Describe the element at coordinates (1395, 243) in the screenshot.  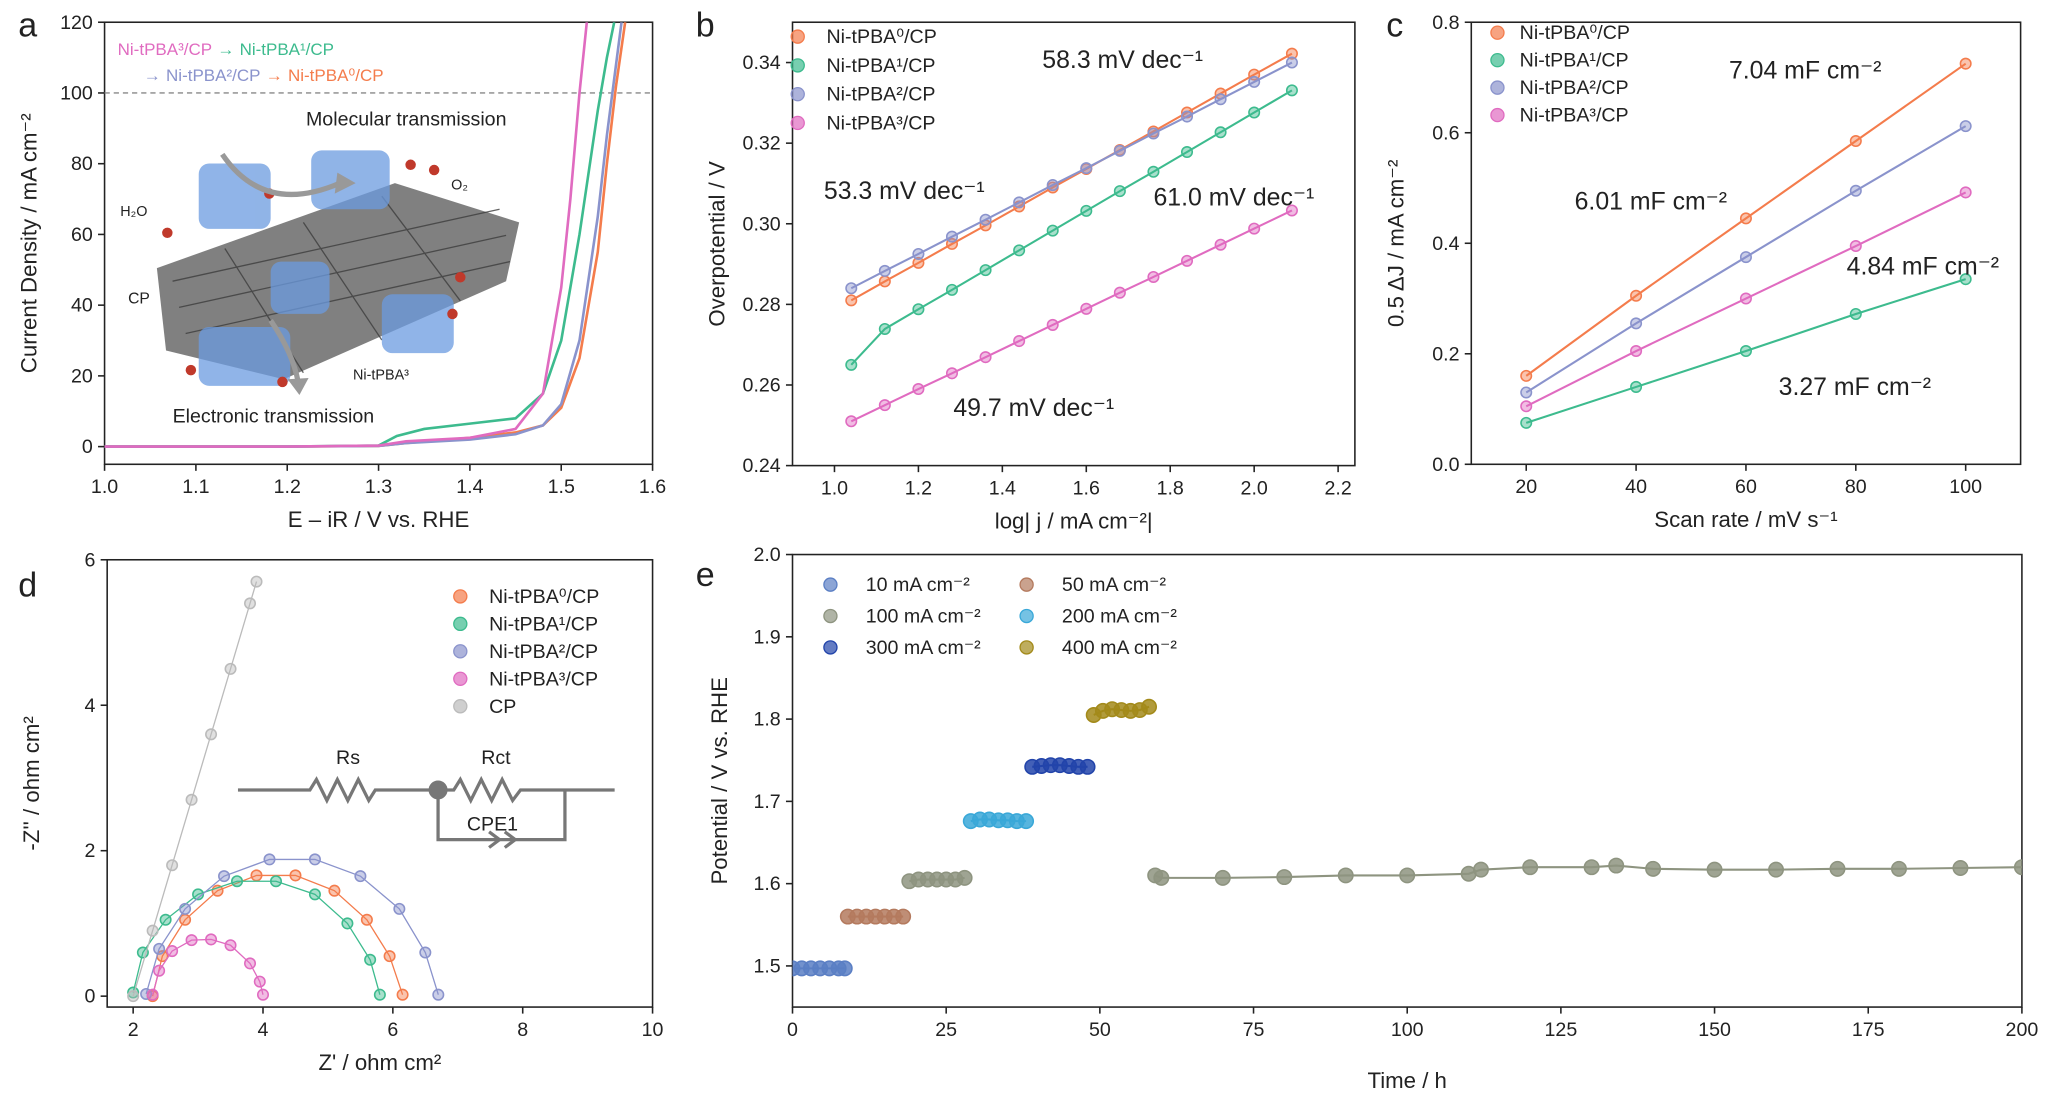
I see `y-axis-label: 0.5 ΔJ / mA cm⁻²` at that location.